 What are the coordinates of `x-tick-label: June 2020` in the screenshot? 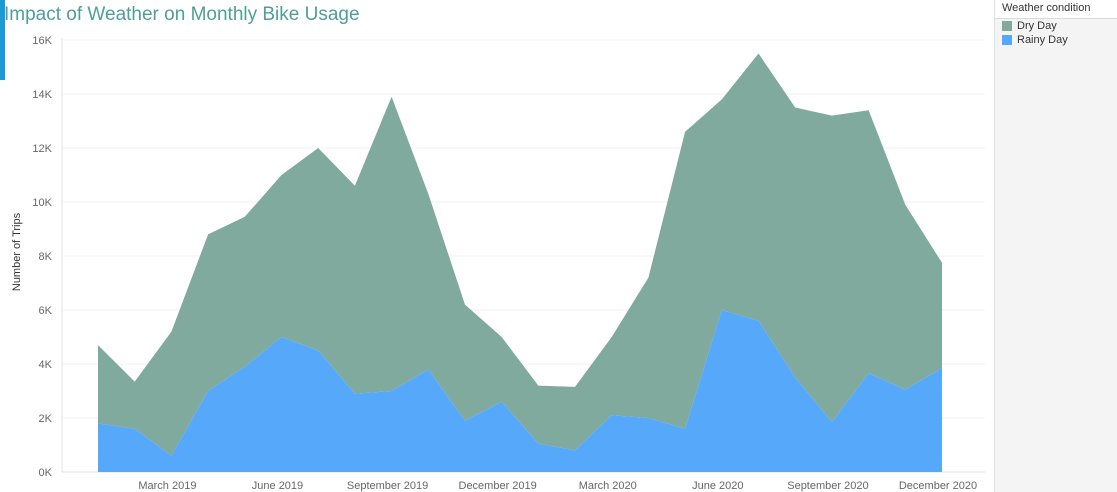 It's located at (717, 486).